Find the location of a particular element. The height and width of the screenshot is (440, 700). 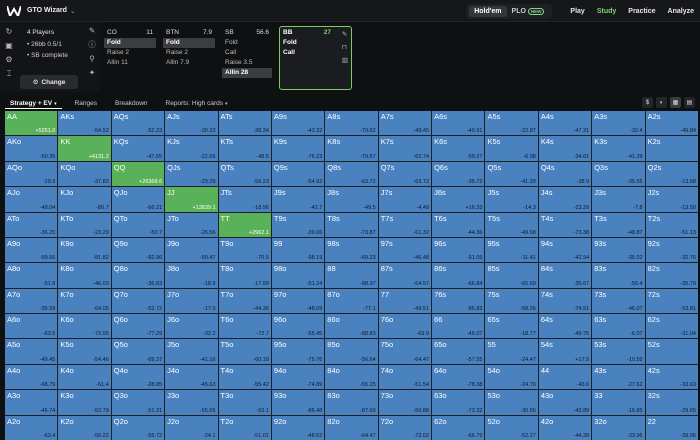

hand-cell: A2s -49.84 is located at coordinates (671, 123).